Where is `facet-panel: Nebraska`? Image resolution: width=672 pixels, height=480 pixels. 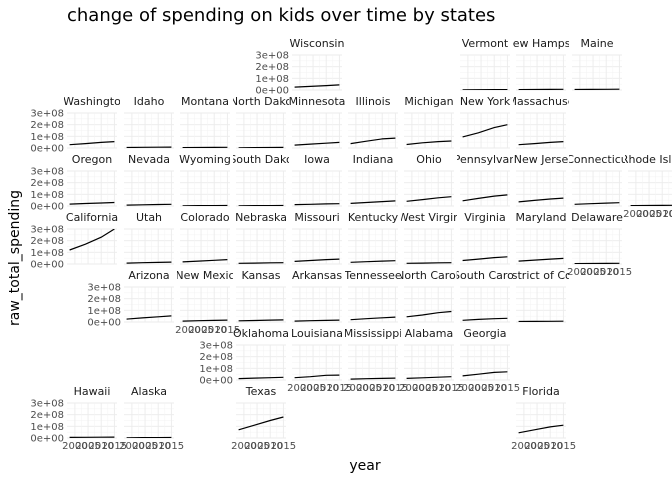 facet-panel: Nebraska is located at coordinates (261, 238).